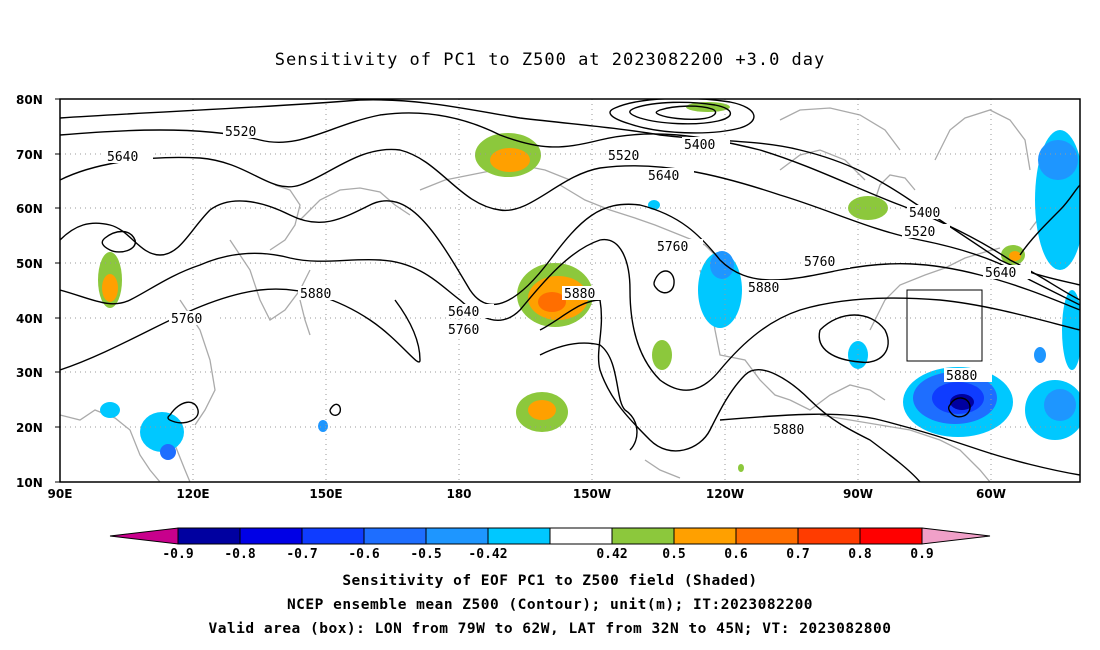  What do you see at coordinates (961, 376) in the screenshot?
I see `contour-label-5880-d: 5880` at bounding box center [961, 376].